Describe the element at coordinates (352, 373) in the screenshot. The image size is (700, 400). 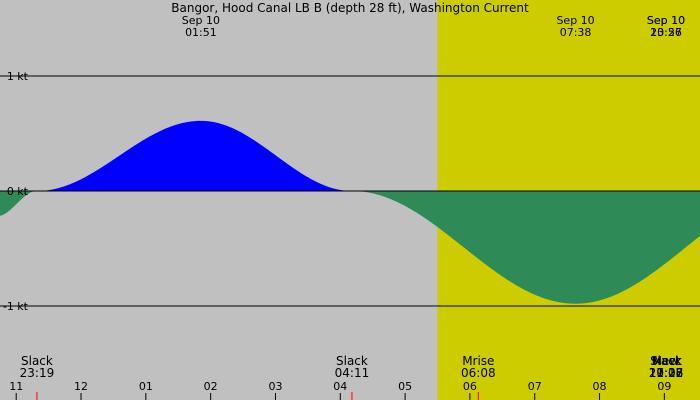
I see `event-time-label: 04:11` at that location.